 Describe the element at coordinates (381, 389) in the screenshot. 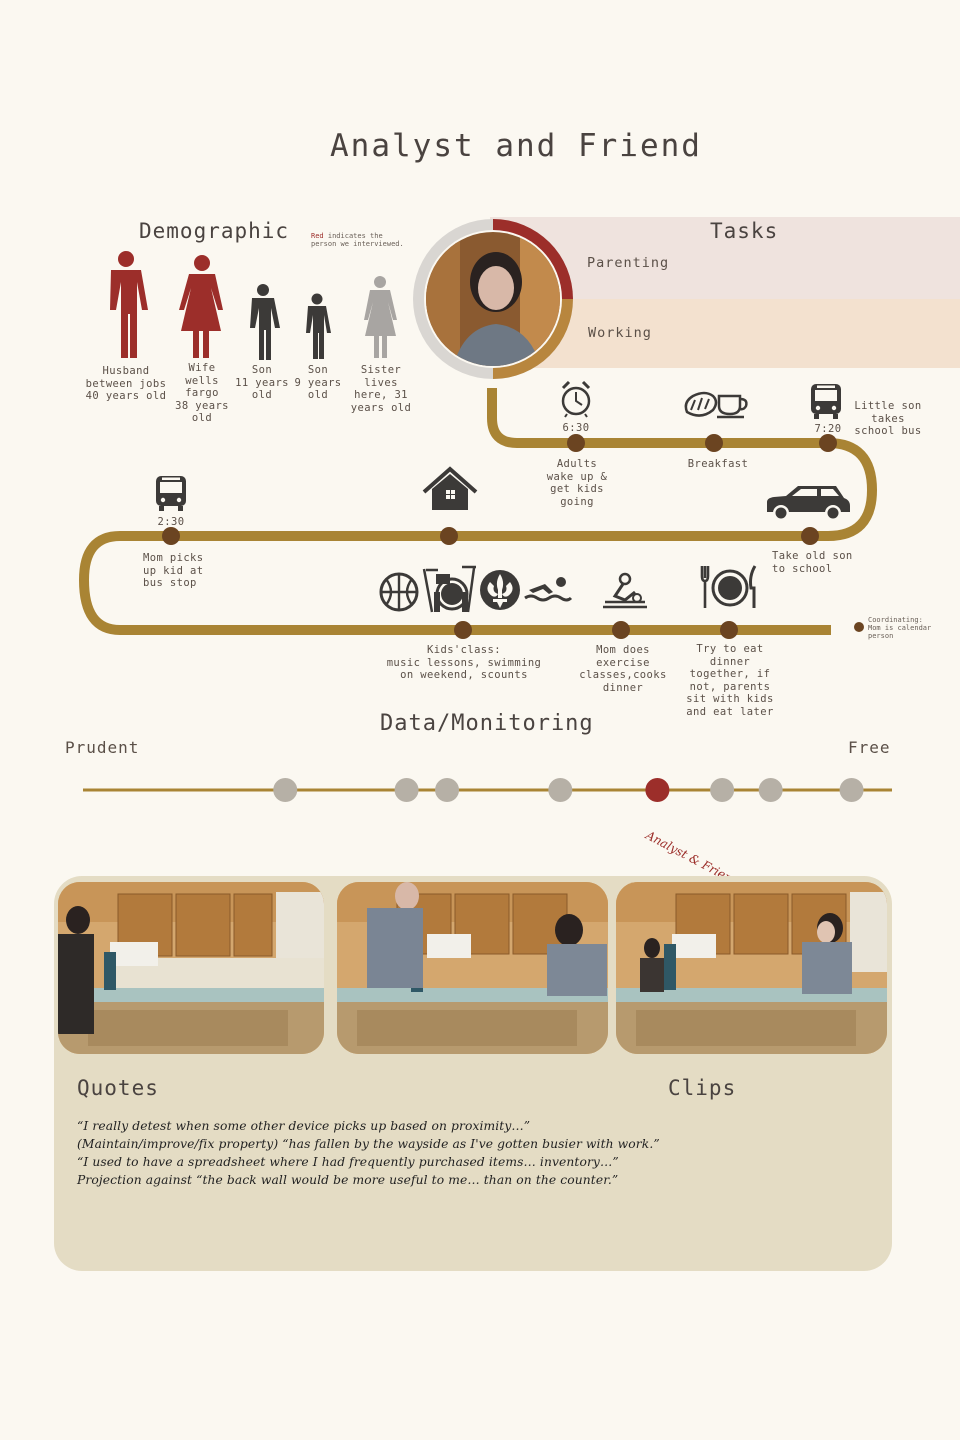

I see `person-label-sister: Sister lives here, 31 years old` at that location.